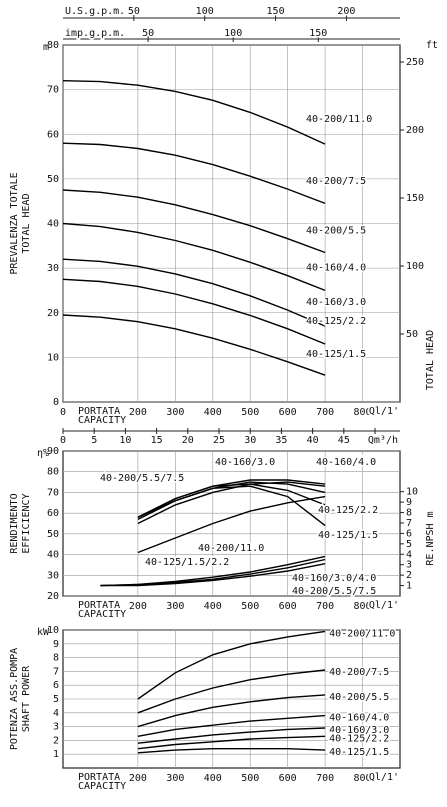 The height and width of the screenshot is (807, 447). What do you see at coordinates (430, 538) in the screenshot?
I see `y2-axis-title: RE.NPSH m` at bounding box center [430, 538].